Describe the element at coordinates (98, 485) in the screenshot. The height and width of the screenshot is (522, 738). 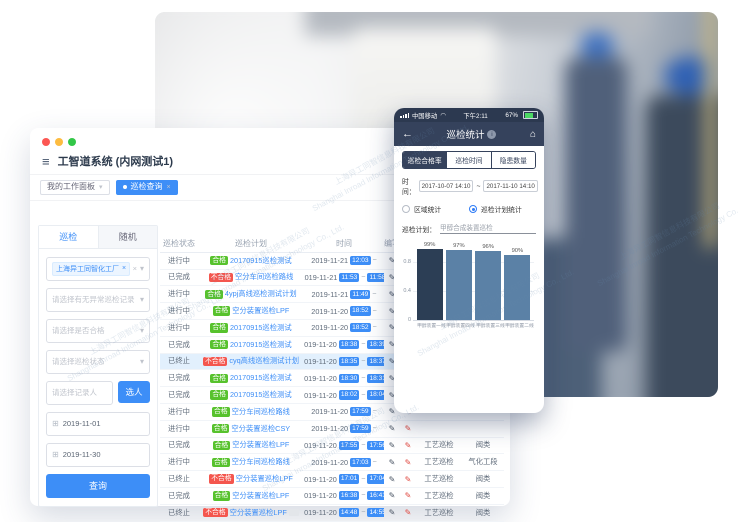
I see `search-button: 查询` at that location.